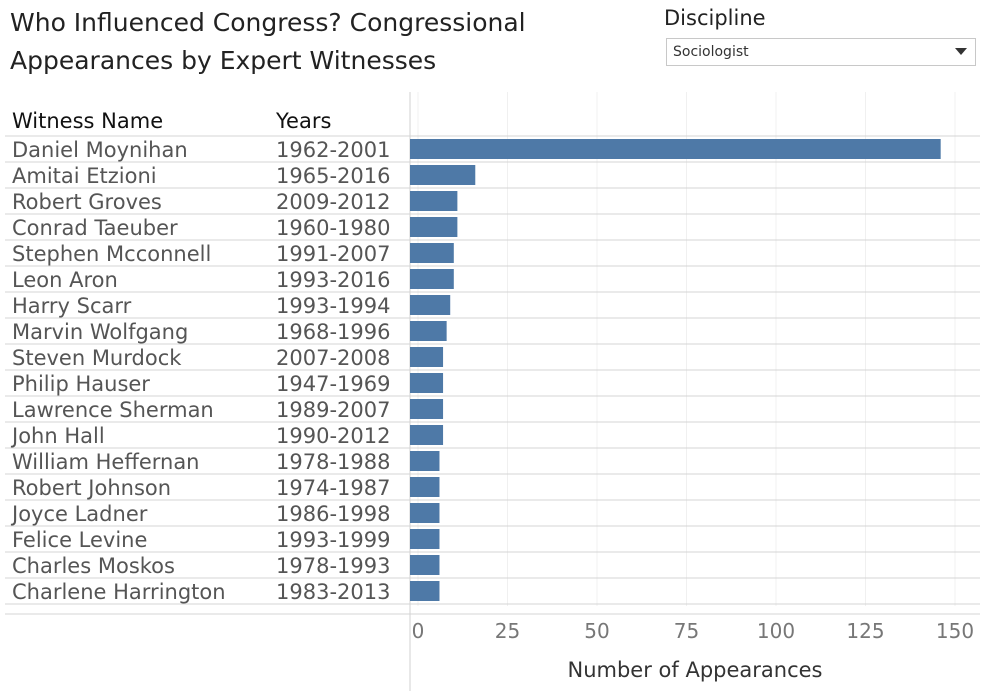 The width and height of the screenshot is (989, 691). I want to click on x-tick-label: 0, so click(418, 631).